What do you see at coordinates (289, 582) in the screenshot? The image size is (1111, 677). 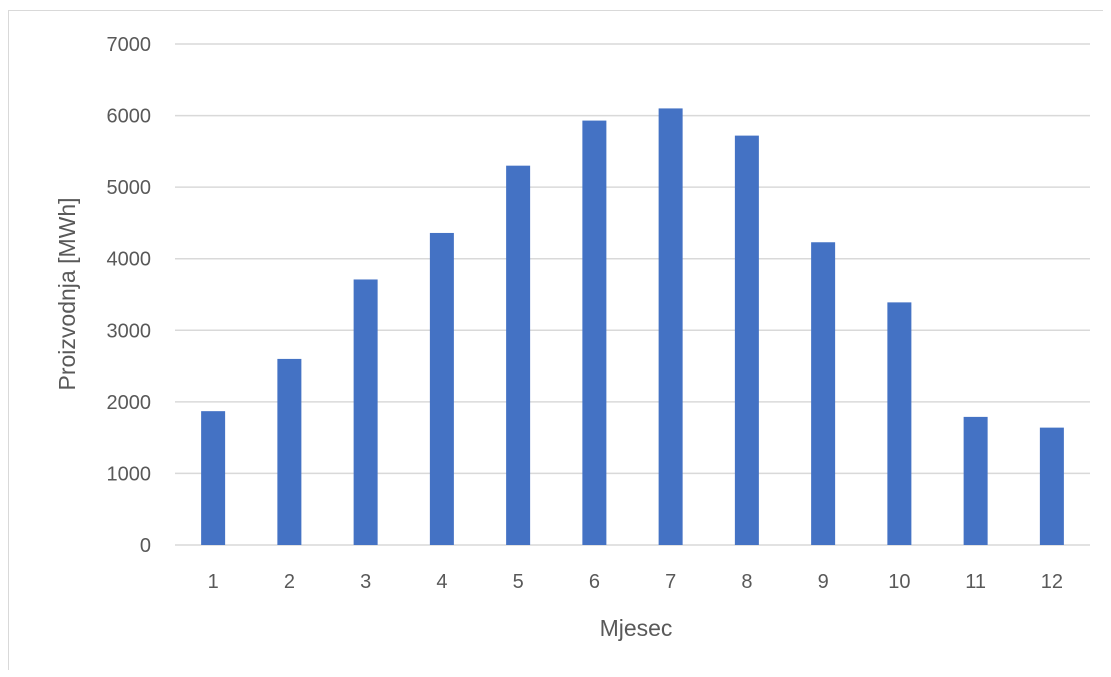 I see `x-tick-label: 2` at bounding box center [289, 582].